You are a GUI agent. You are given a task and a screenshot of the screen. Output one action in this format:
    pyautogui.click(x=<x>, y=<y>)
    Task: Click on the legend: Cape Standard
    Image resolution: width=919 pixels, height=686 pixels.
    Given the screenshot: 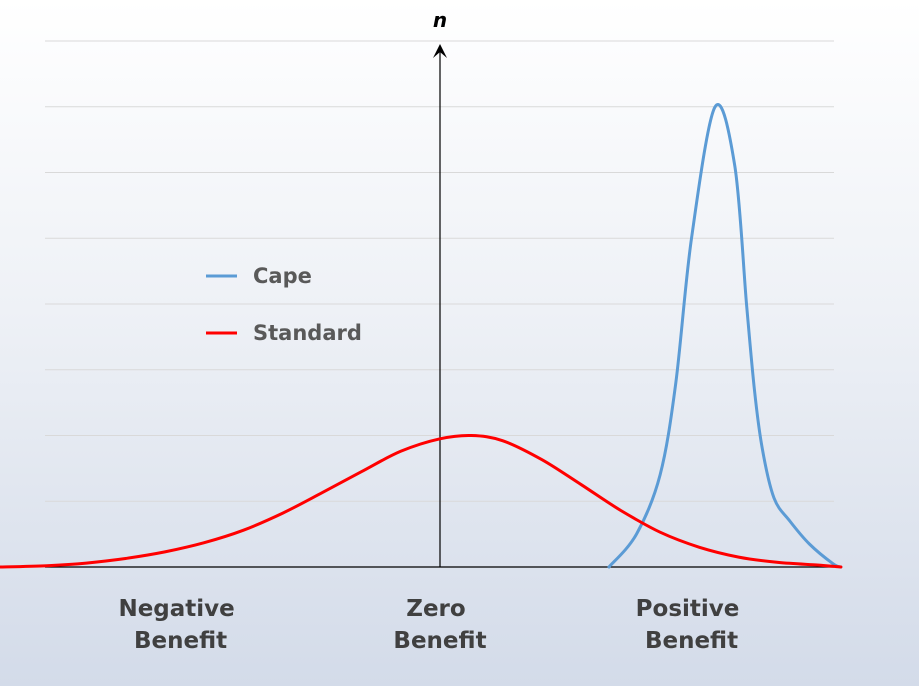 What is the action you would take?
    pyautogui.click(x=284, y=304)
    